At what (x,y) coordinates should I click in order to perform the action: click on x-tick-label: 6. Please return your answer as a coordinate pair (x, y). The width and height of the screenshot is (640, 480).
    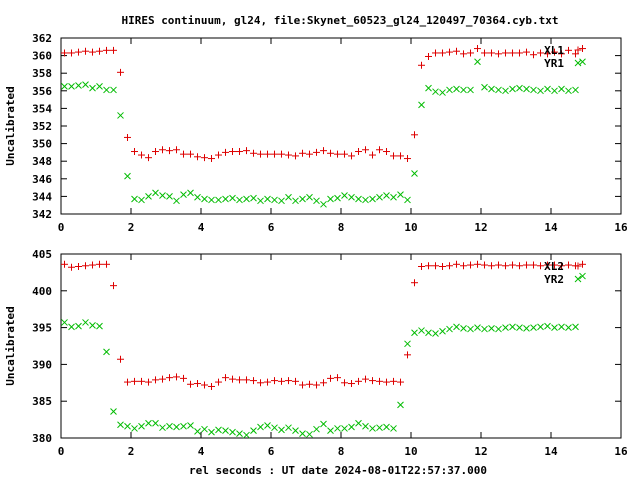
    Looking at the image, I should click on (271, 227).